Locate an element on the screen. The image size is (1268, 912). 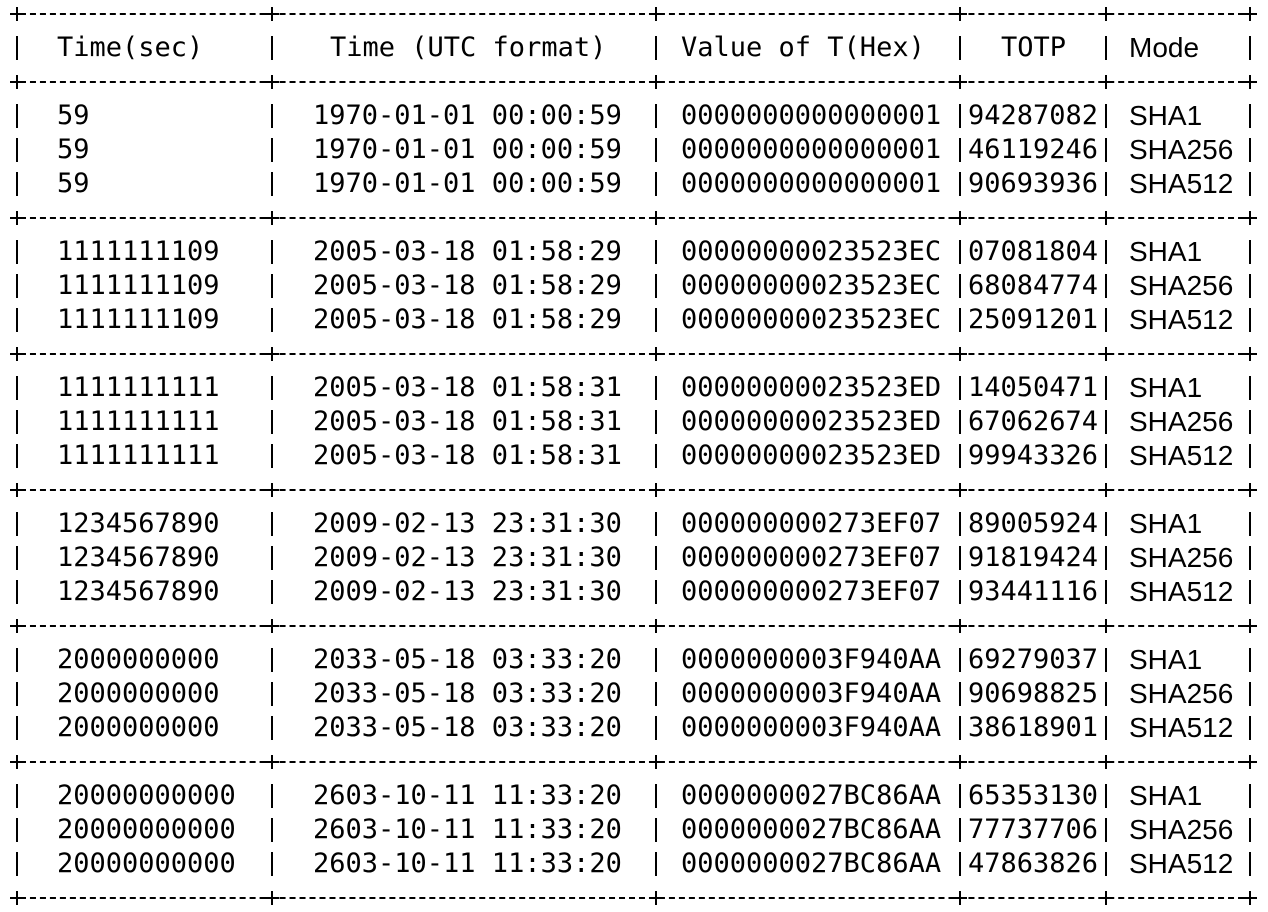
table-top-border is located at coordinates (632, 14).